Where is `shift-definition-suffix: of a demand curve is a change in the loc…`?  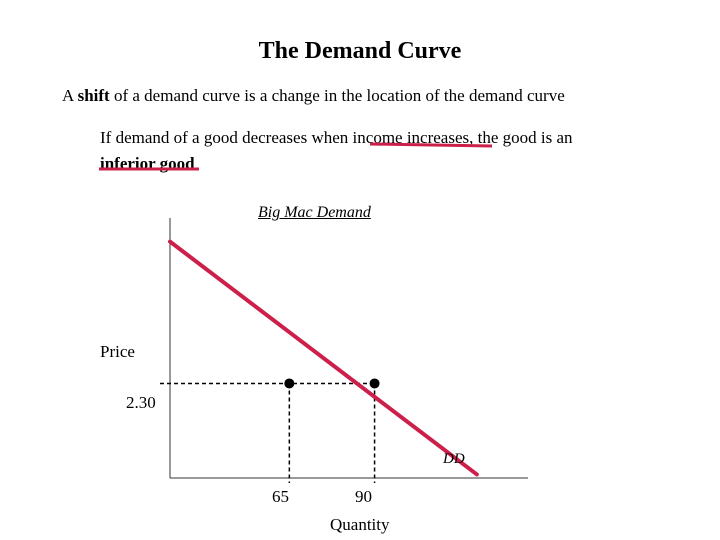
shift-definition-suffix: of a demand curve is a change in the loc… is located at coordinates (337, 95).